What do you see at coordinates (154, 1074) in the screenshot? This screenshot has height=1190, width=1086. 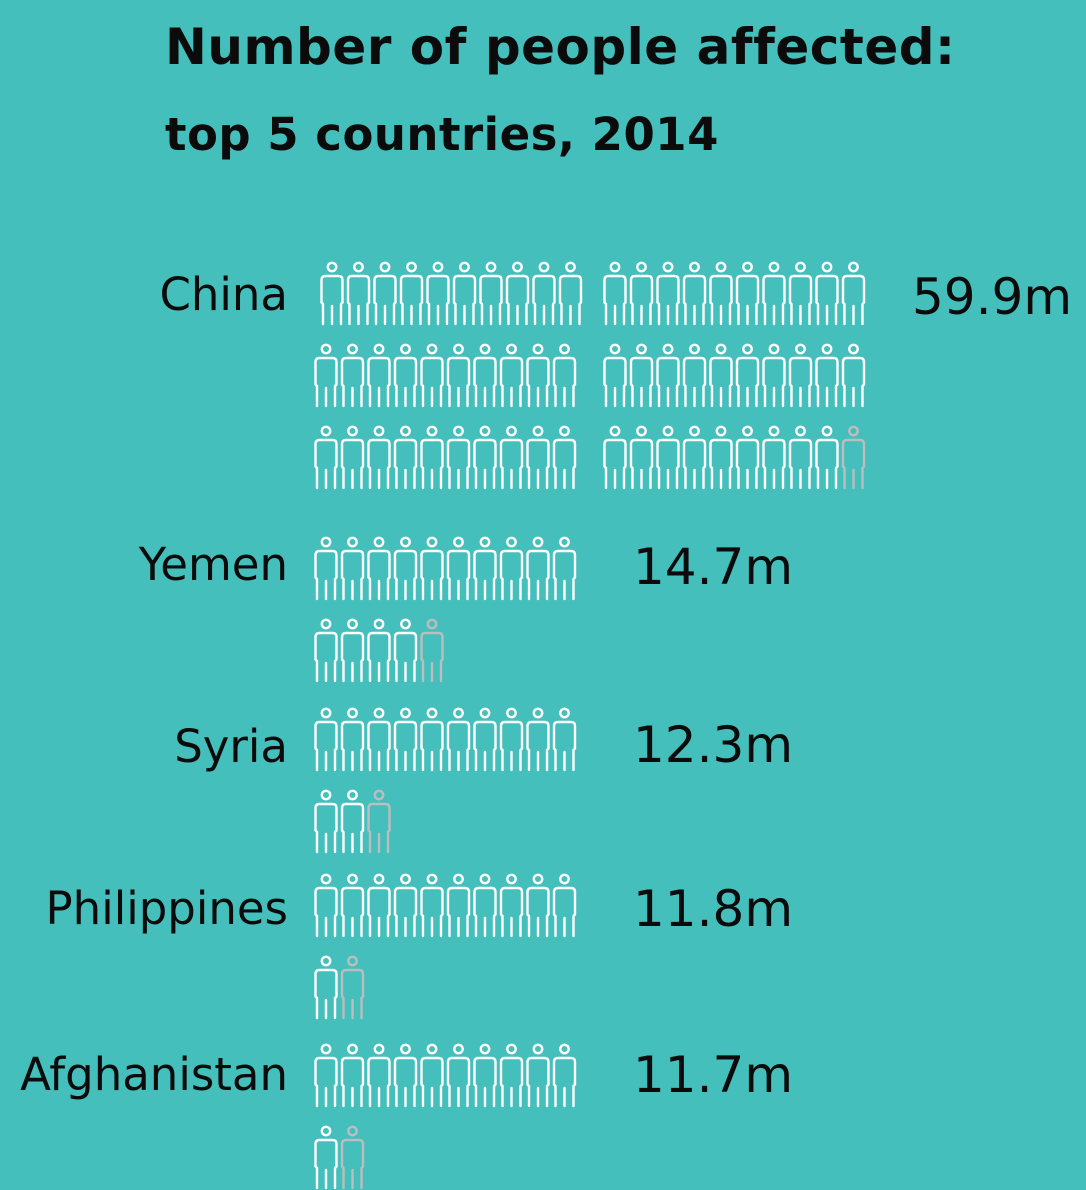 I see `country-label-afghanistan: Afghanistan` at bounding box center [154, 1074].